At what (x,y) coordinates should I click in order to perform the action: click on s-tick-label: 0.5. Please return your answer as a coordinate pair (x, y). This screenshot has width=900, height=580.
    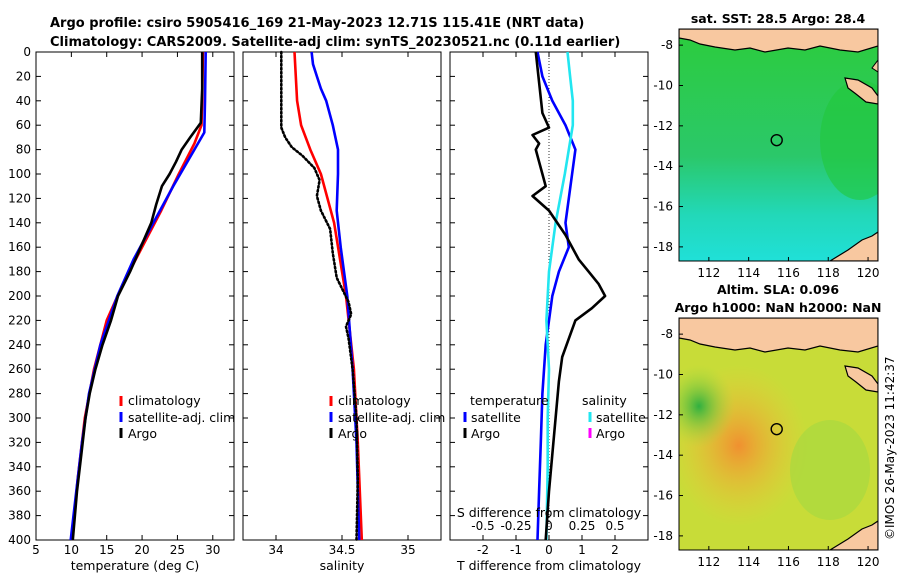
    Looking at the image, I should click on (614, 526).